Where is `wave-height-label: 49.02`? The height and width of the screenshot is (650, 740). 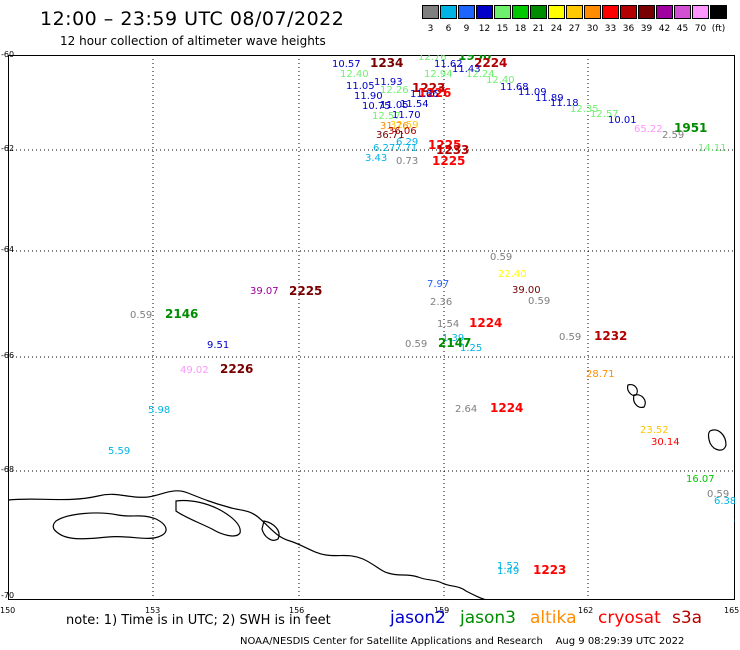 wave-height-label: 49.02 is located at coordinates (194, 370).